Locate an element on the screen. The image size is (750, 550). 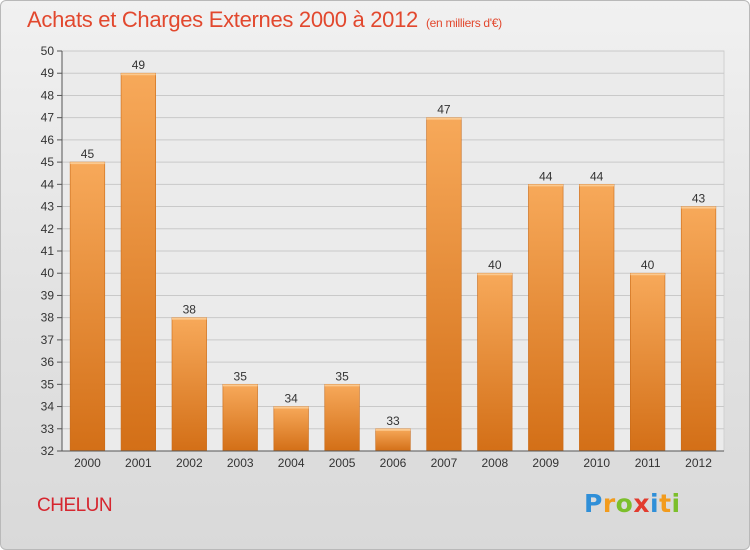
y-tick-label: 44 is located at coordinates (48, 184).